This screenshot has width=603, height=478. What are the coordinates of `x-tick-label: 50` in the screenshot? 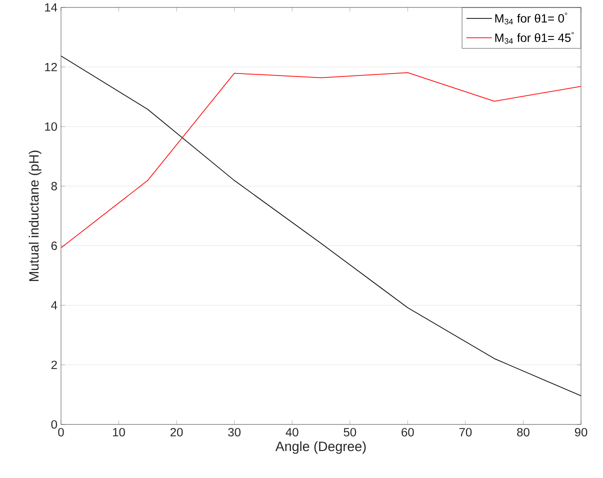 It's located at (350, 432).